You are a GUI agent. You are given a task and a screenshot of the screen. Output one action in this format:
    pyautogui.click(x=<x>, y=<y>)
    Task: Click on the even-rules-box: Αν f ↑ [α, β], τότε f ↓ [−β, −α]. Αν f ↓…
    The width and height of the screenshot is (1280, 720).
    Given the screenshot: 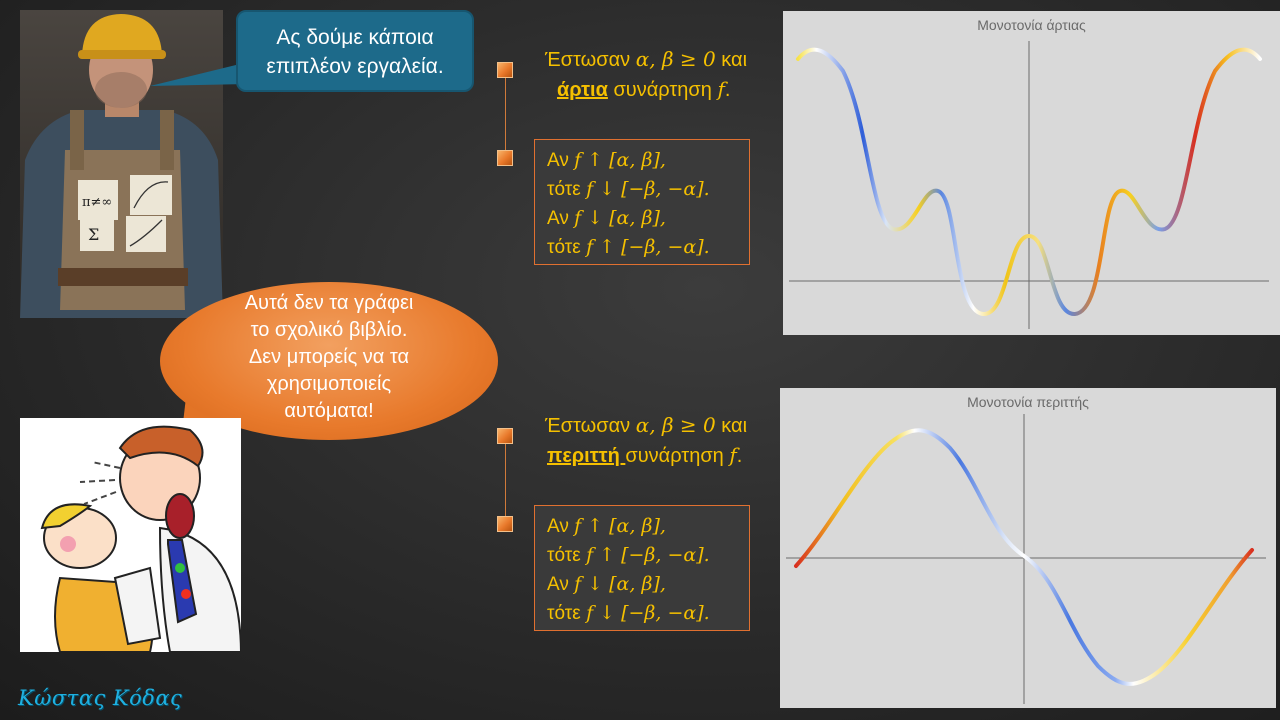 What is the action you would take?
    pyautogui.click(x=642, y=202)
    